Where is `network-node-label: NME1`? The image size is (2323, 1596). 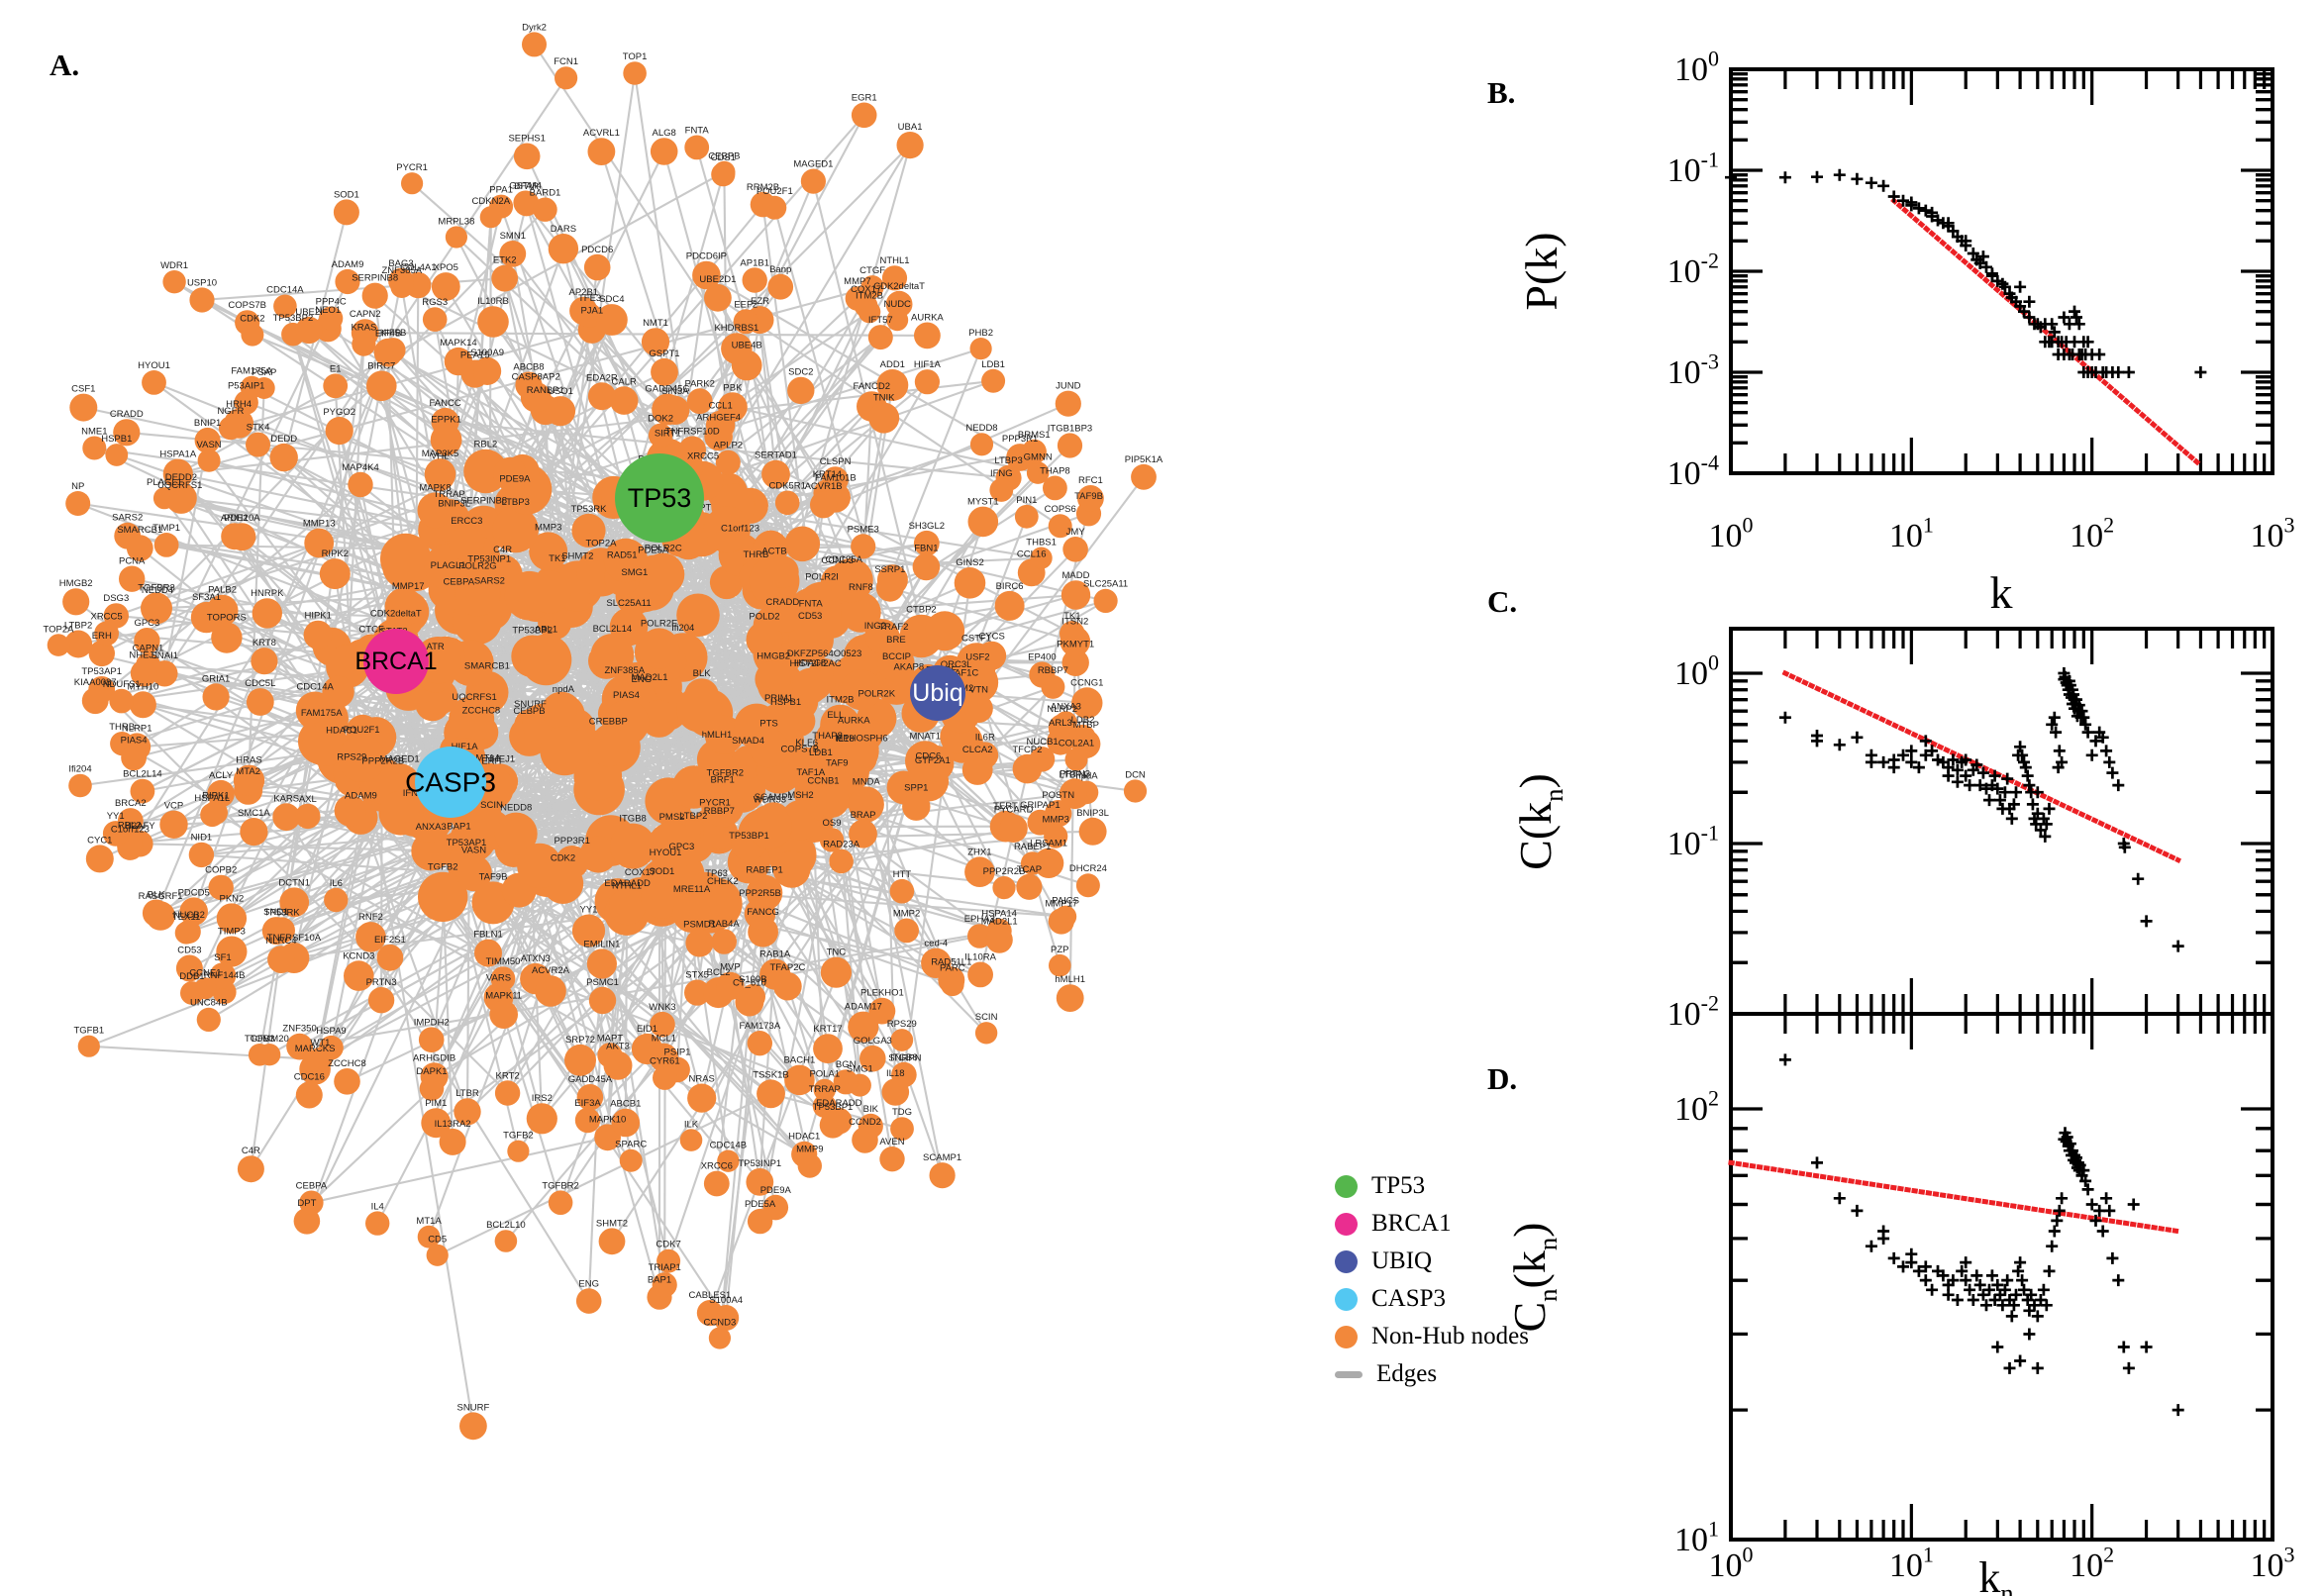
network-node-label: NME1 is located at coordinates (94, 432).